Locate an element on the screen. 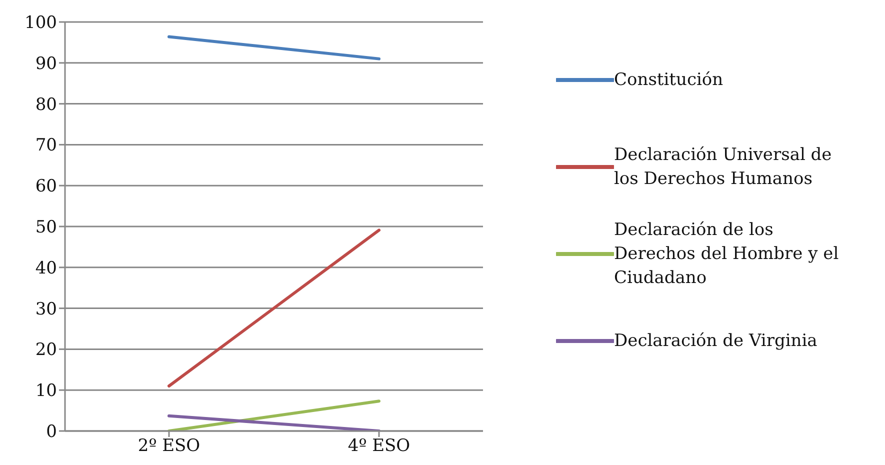 Image resolution: width=885 pixels, height=465 pixels. y-tick-label: 70 is located at coordinates (46, 146).